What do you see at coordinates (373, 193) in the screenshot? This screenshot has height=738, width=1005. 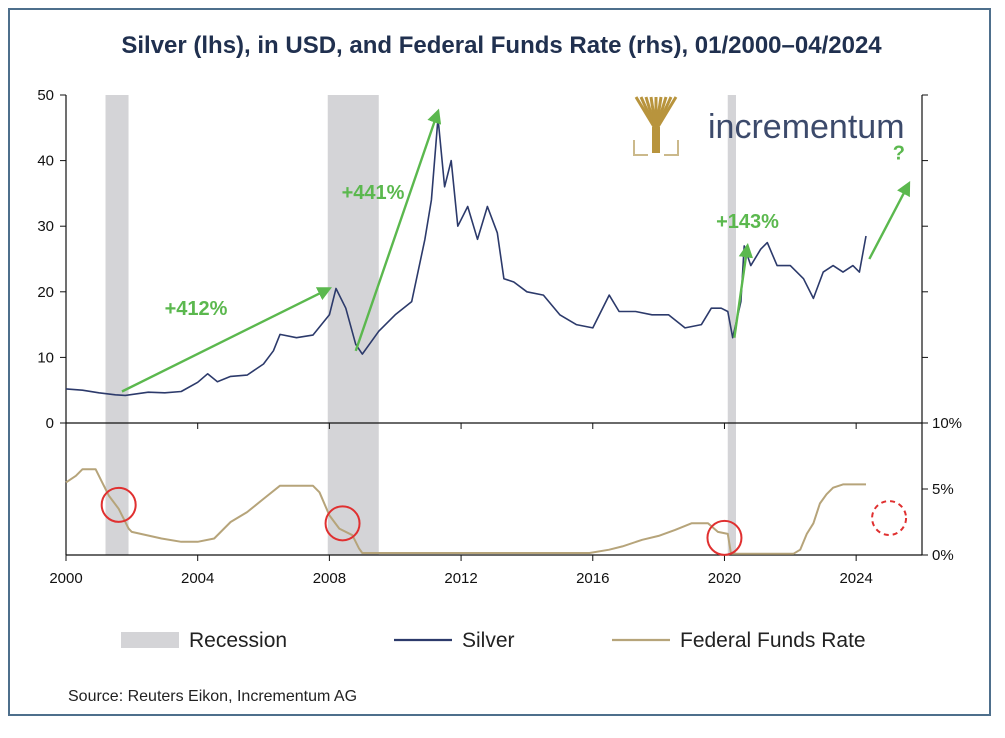 I see `annotation-label-1: +441%` at bounding box center [373, 193].